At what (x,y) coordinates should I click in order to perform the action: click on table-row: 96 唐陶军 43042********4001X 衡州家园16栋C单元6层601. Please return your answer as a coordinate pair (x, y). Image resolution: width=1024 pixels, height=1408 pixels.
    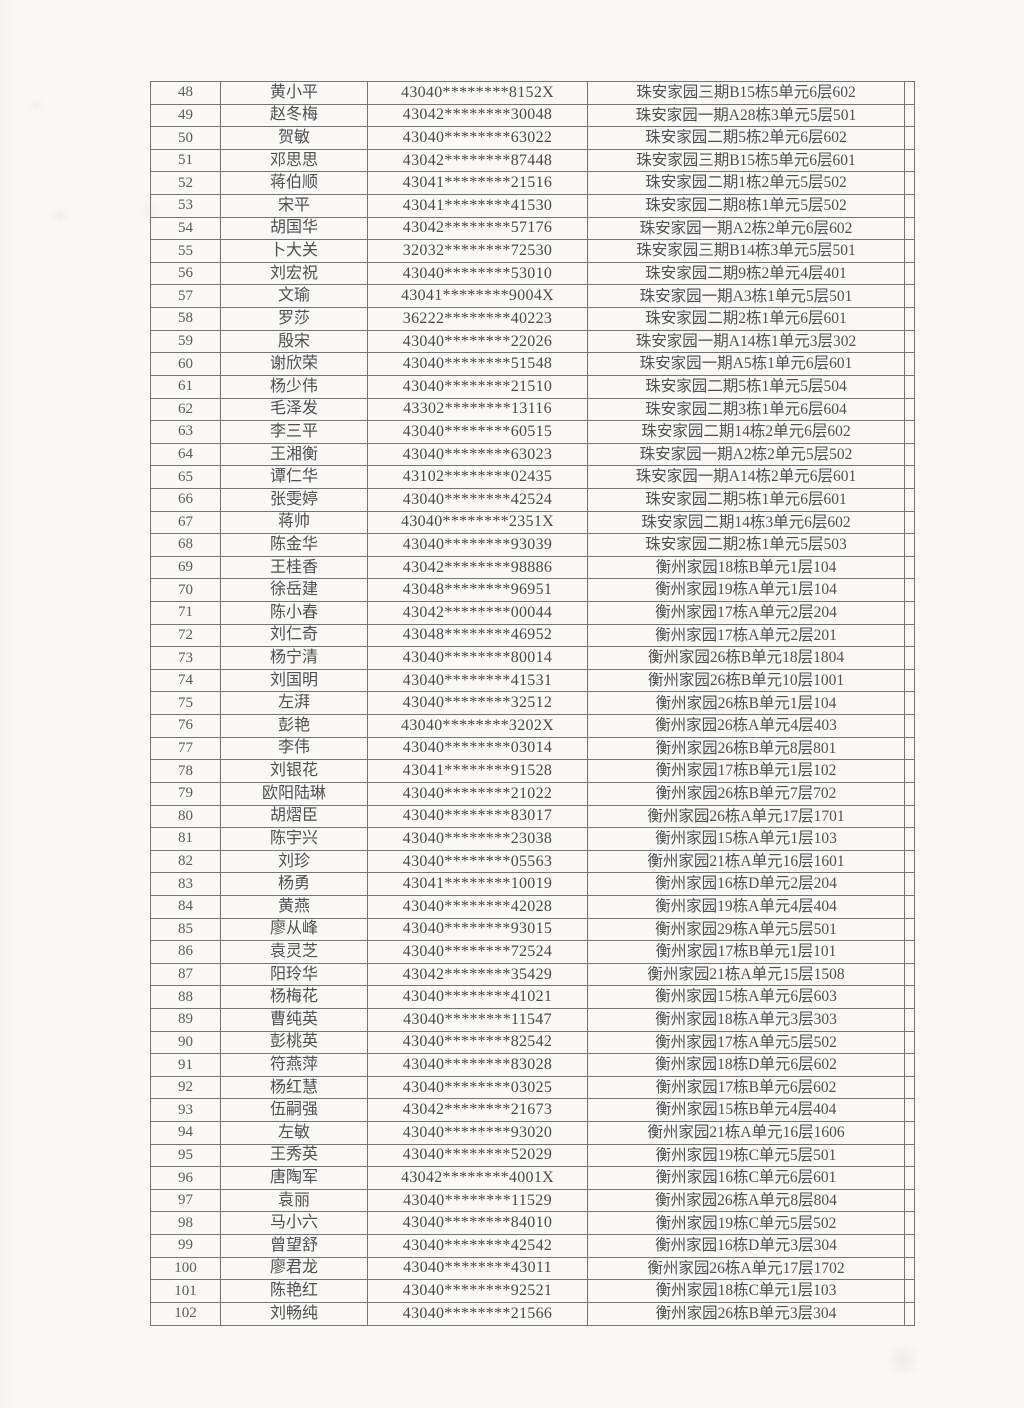
    Looking at the image, I should click on (532, 1178).